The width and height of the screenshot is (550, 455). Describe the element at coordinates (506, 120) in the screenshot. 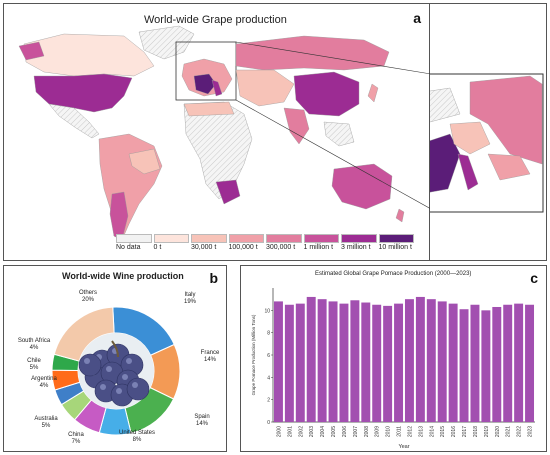

I see `zoom-russia-shape` at that location.